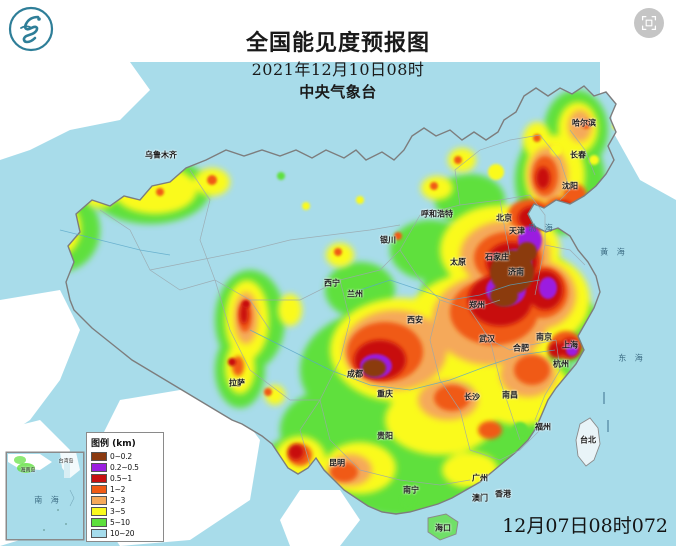  I want to click on legend-row: 0.2~0.5, so click(125, 467).